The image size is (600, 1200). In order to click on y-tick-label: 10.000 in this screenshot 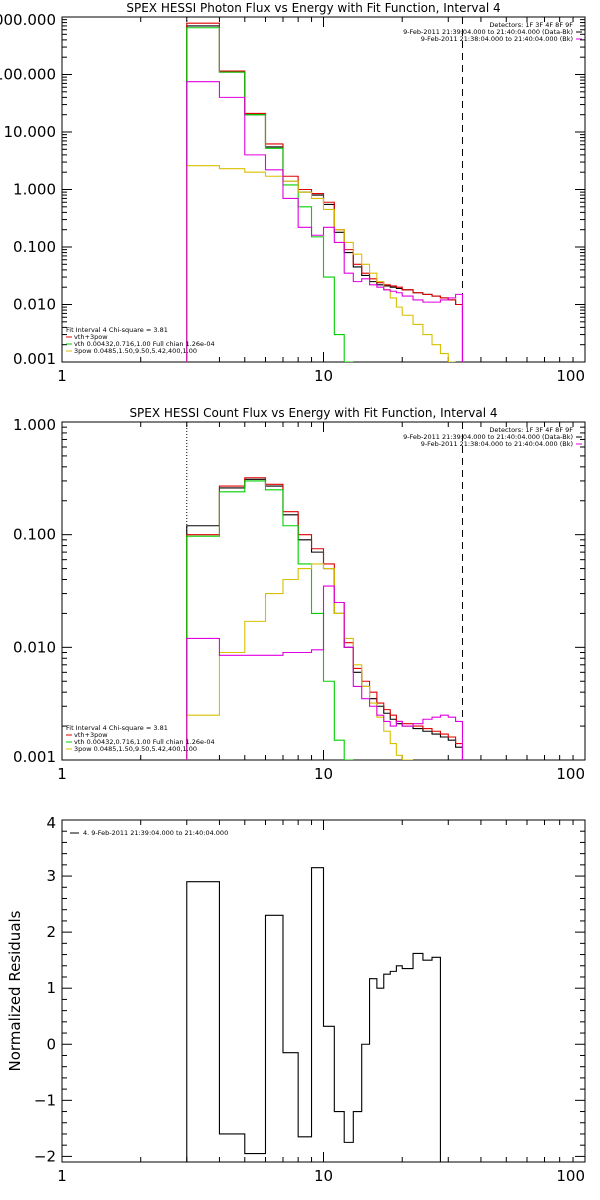, I will do `click(30, 132)`.